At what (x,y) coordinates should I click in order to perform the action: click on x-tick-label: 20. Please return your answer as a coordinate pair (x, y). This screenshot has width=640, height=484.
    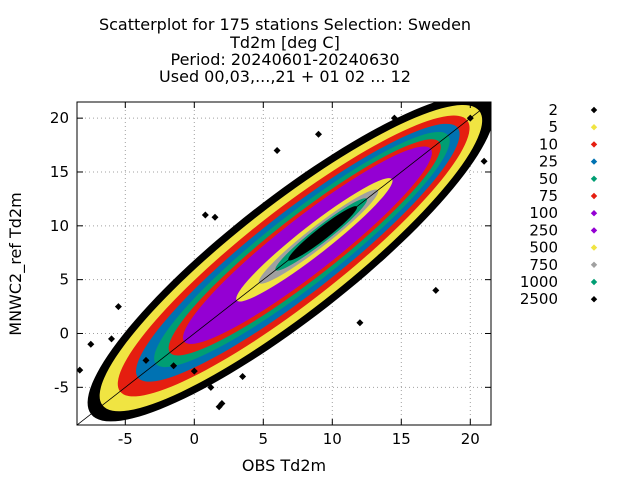
    Looking at the image, I should click on (470, 439).